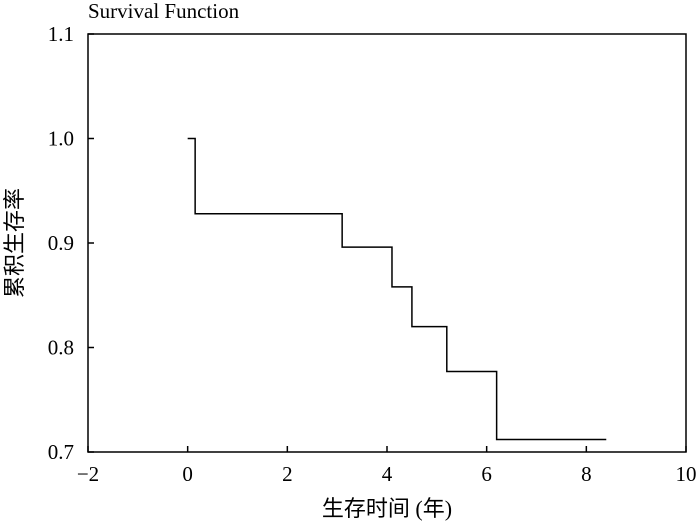  Describe the element at coordinates (686, 474) in the screenshot. I see `x-tick-label: 10` at that location.